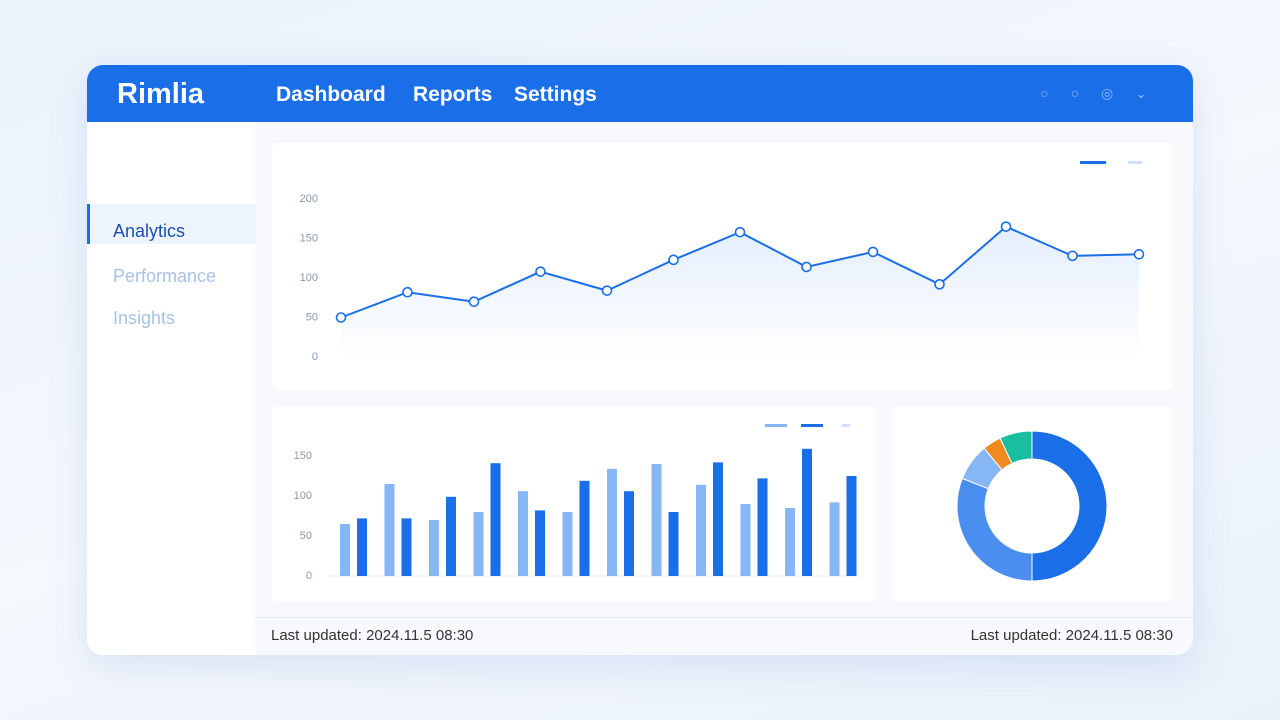  I want to click on sidebar: Analytics Performance Insights, so click(171, 388).